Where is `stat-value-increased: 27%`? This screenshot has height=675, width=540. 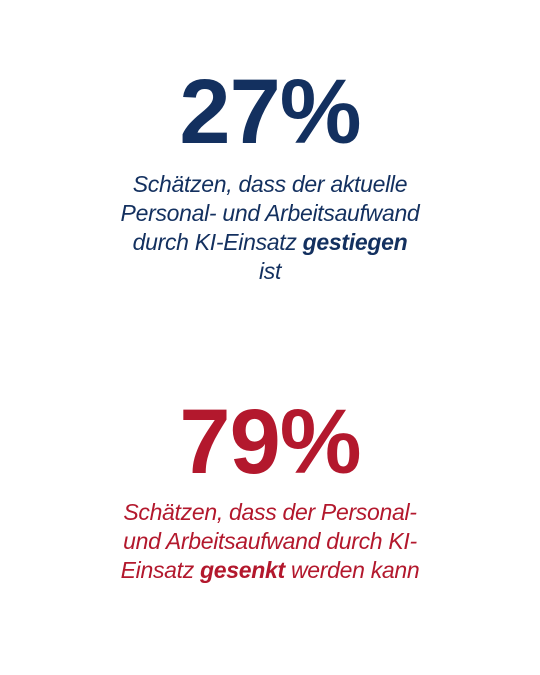
stat-value-increased: 27% is located at coordinates (270, 112).